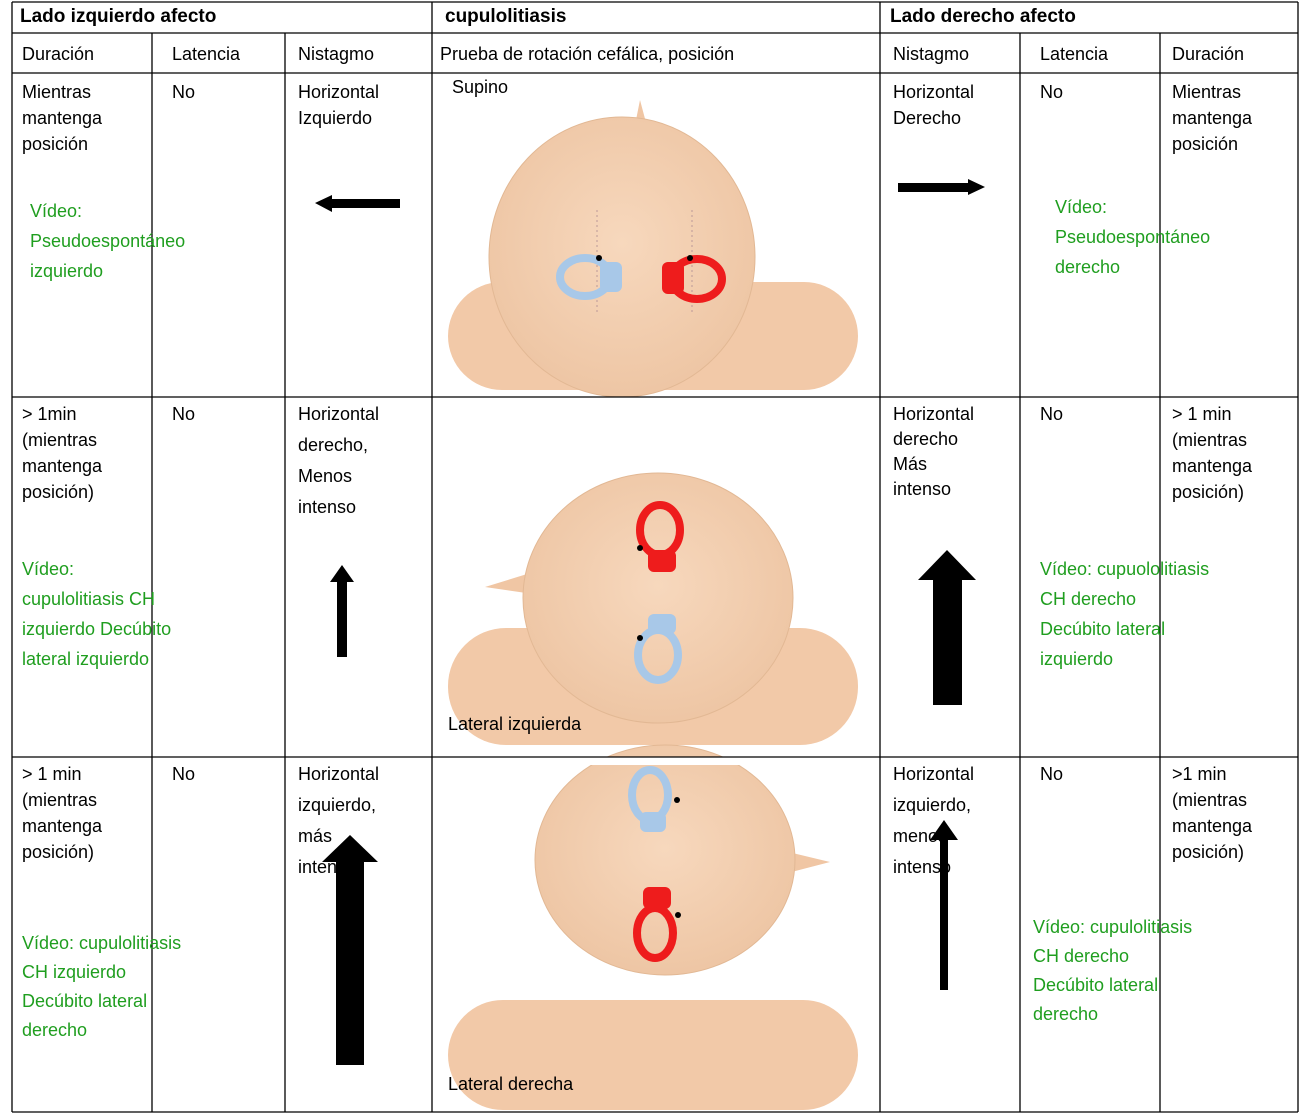 This screenshot has height=1116, width=1306. Describe the element at coordinates (983, 16) in the screenshot. I see `header-right: Lado derecho afecto` at that location.